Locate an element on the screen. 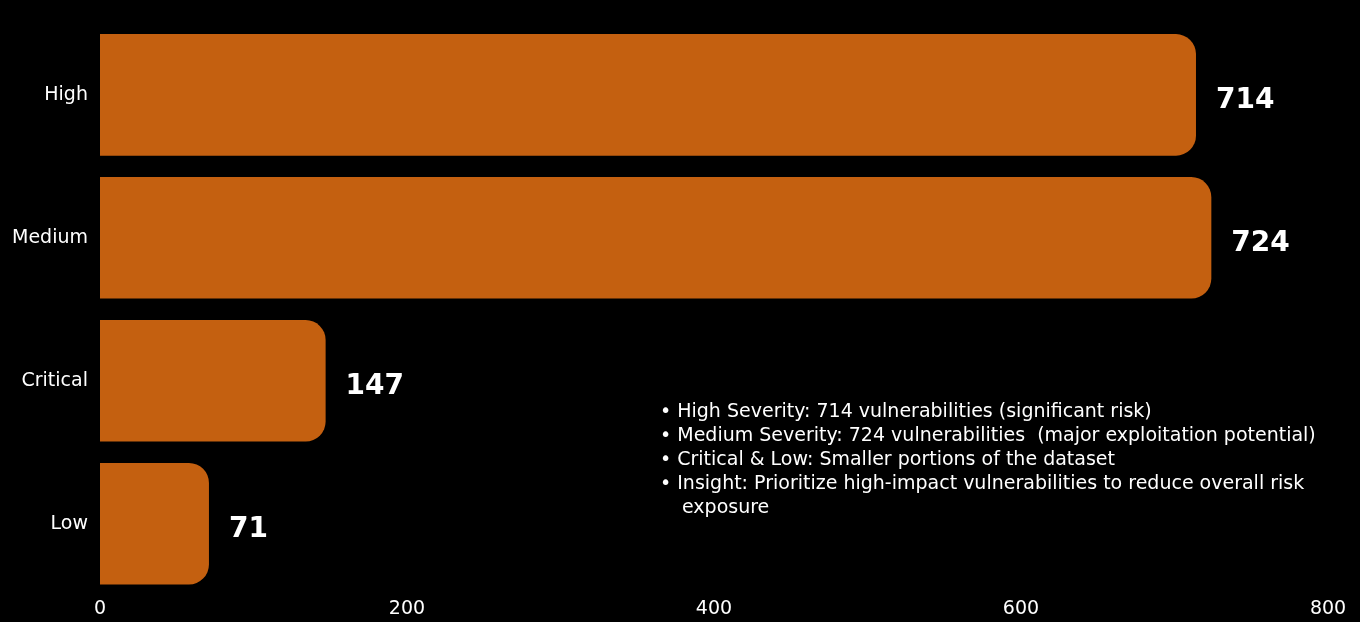 Image resolution: width=1360 pixels, height=622 pixels. y-tick-label: High is located at coordinates (66, 92).